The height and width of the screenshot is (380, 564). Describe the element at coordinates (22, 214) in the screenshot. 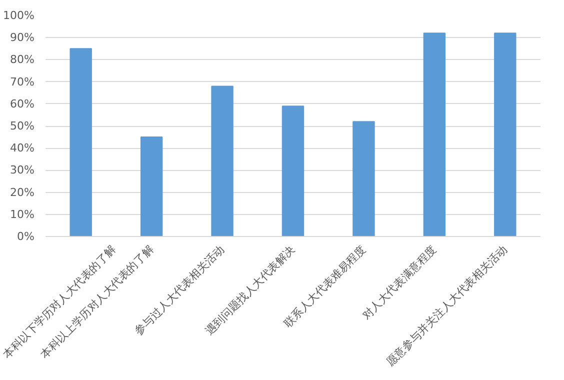

I see `y-tick-label: 10%` at that location.